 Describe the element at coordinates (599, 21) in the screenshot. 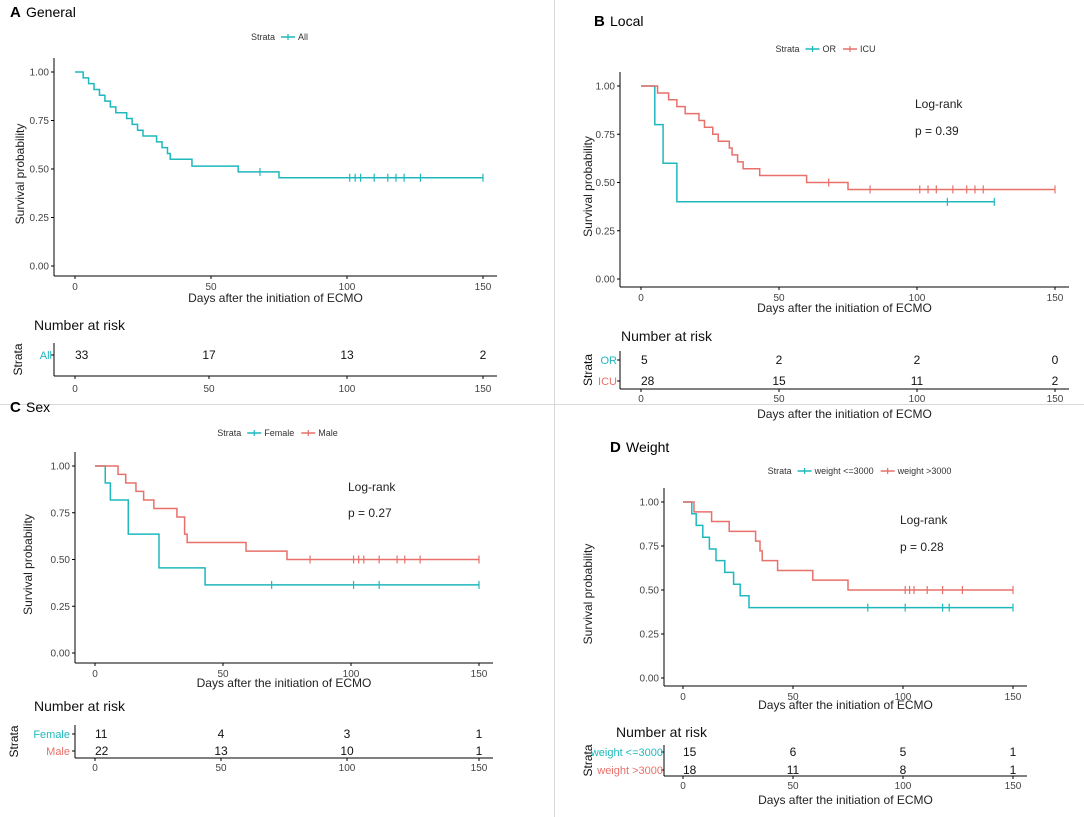

I see `panel-letter: B` at that location.